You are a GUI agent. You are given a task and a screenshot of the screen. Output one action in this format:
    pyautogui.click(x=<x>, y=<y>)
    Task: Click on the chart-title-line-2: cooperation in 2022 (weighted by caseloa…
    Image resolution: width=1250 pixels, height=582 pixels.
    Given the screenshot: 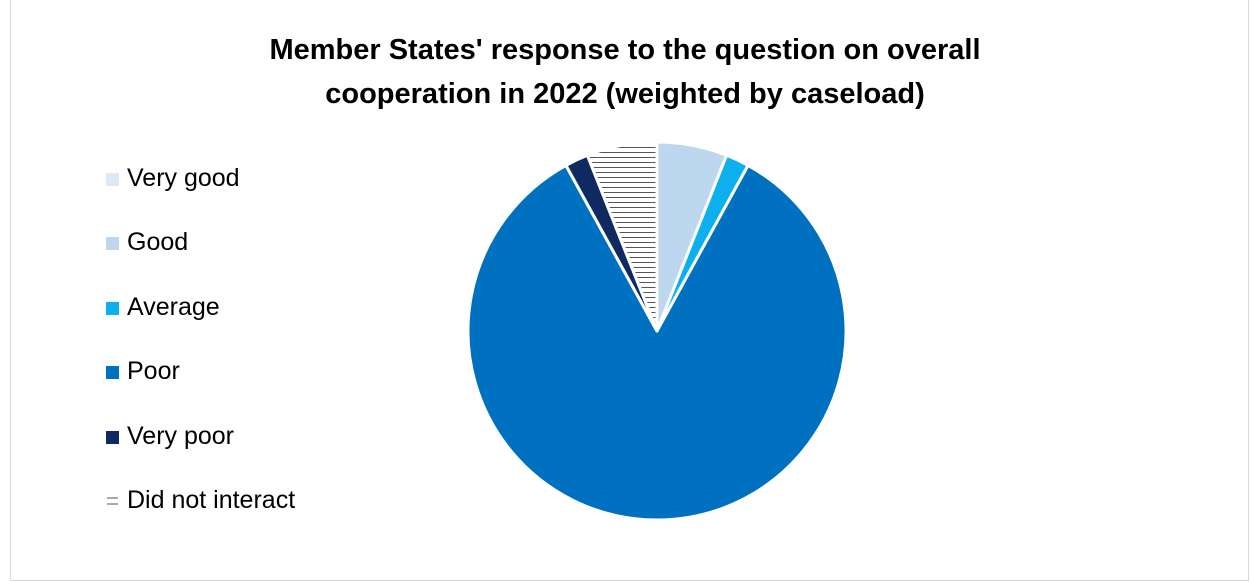 What is the action you would take?
    pyautogui.click(x=625, y=94)
    